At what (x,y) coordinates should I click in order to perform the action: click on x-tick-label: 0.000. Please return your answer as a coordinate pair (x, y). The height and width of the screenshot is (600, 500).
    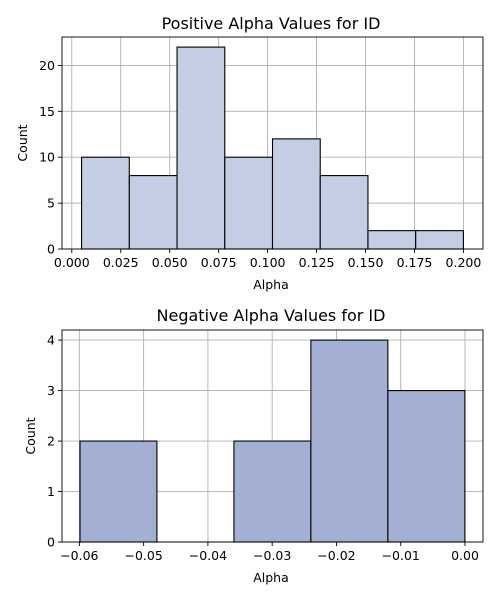
    Looking at the image, I should click on (72, 262).